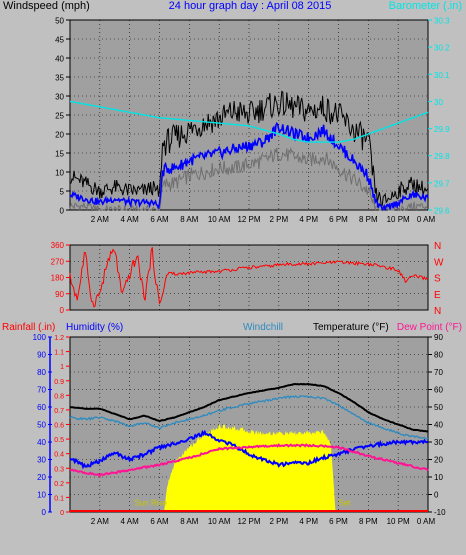 The width and height of the screenshot is (466, 555). What do you see at coordinates (438, 407) in the screenshot?
I see `temp-y-tick-label: 50` at bounding box center [438, 407].